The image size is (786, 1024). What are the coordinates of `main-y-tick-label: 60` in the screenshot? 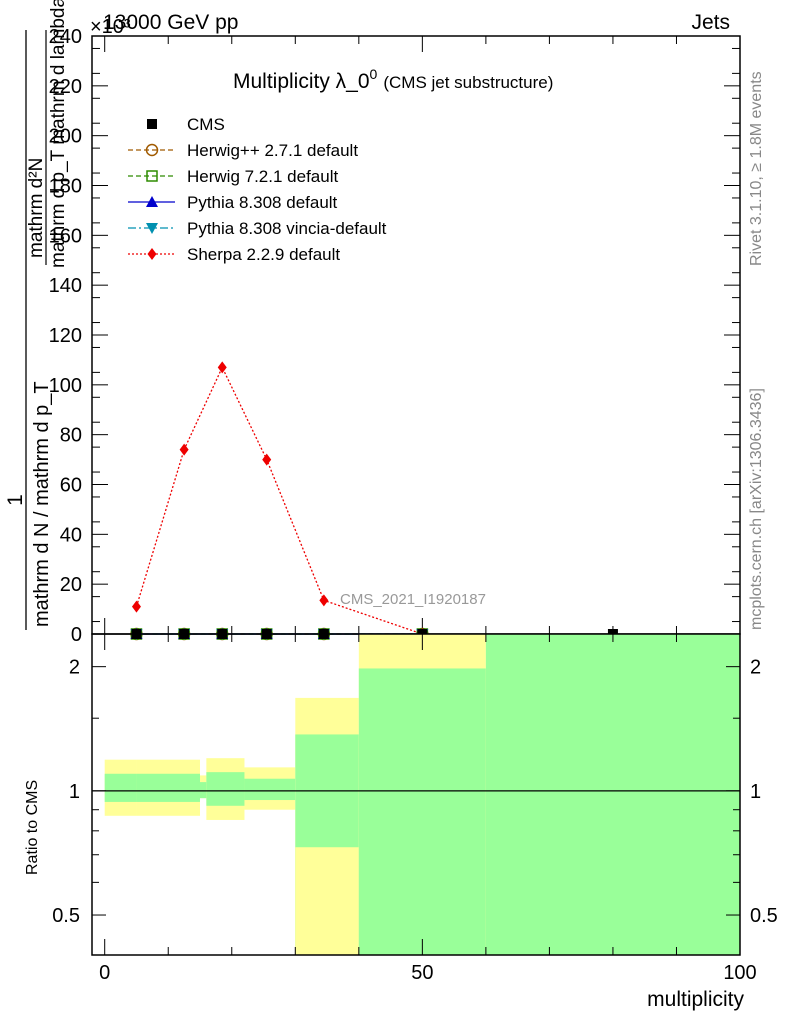 It's located at (71, 486).